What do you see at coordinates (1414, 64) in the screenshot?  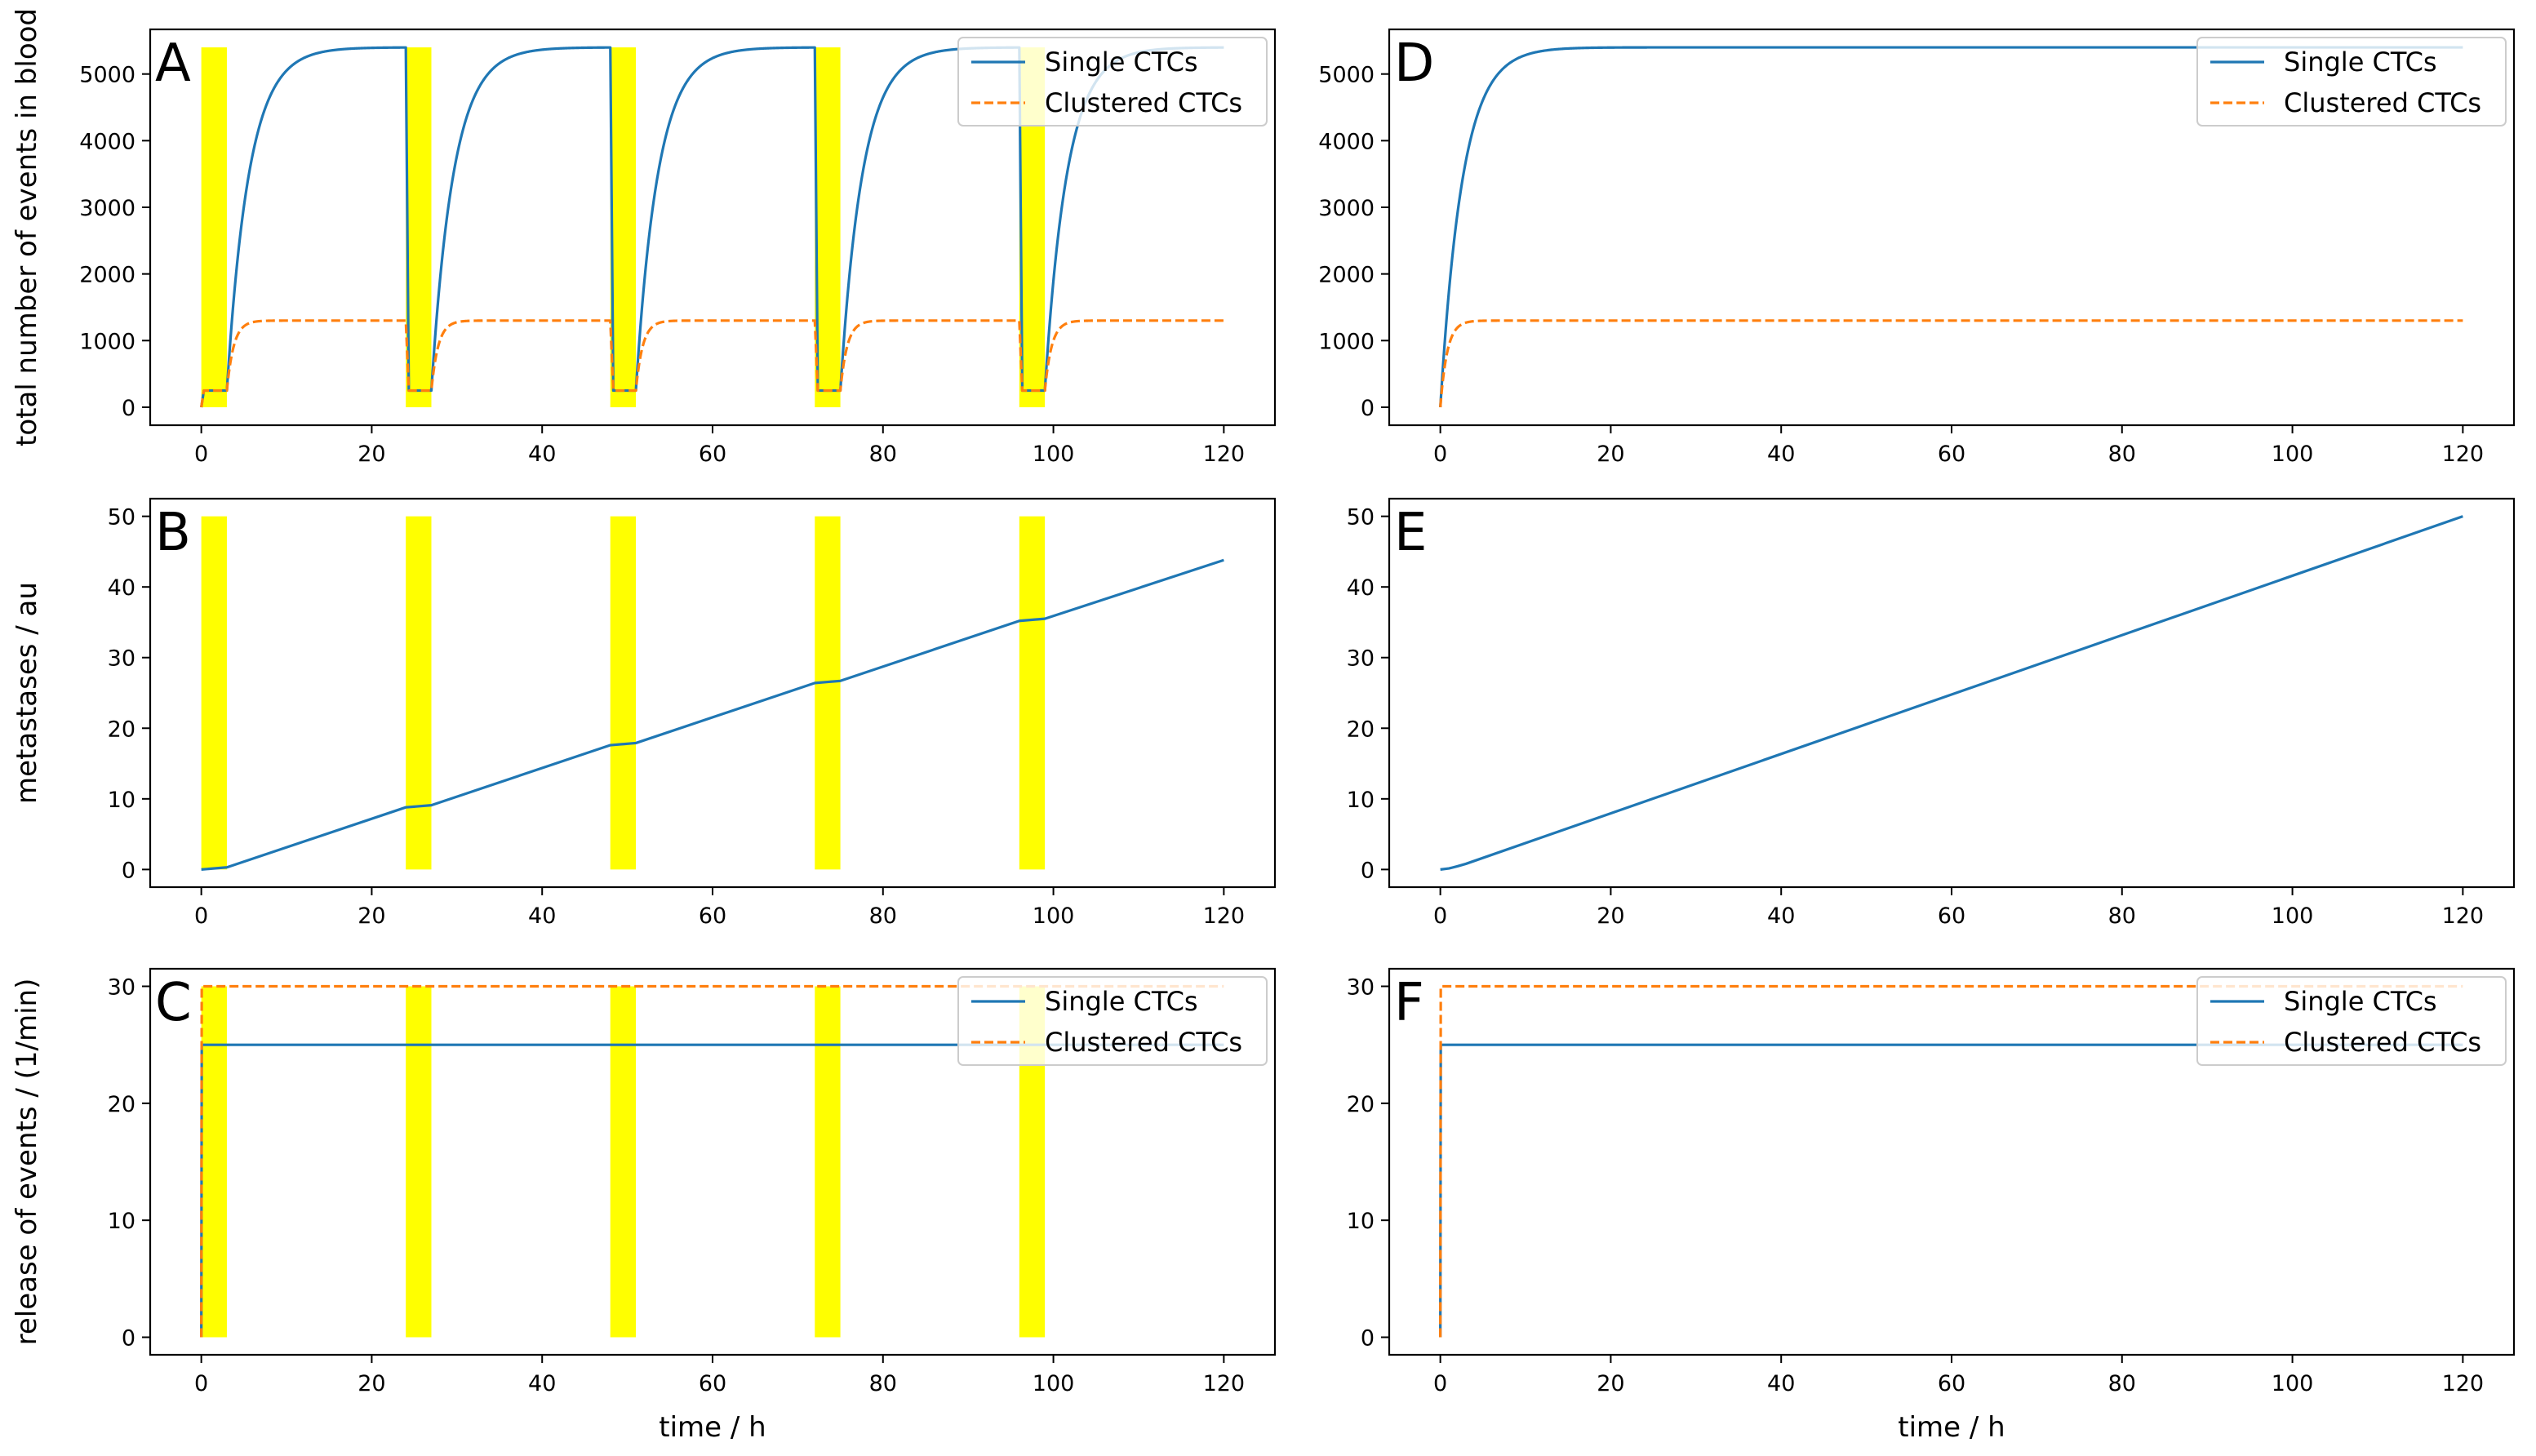 I see `panel-letter: D` at bounding box center [1414, 64].